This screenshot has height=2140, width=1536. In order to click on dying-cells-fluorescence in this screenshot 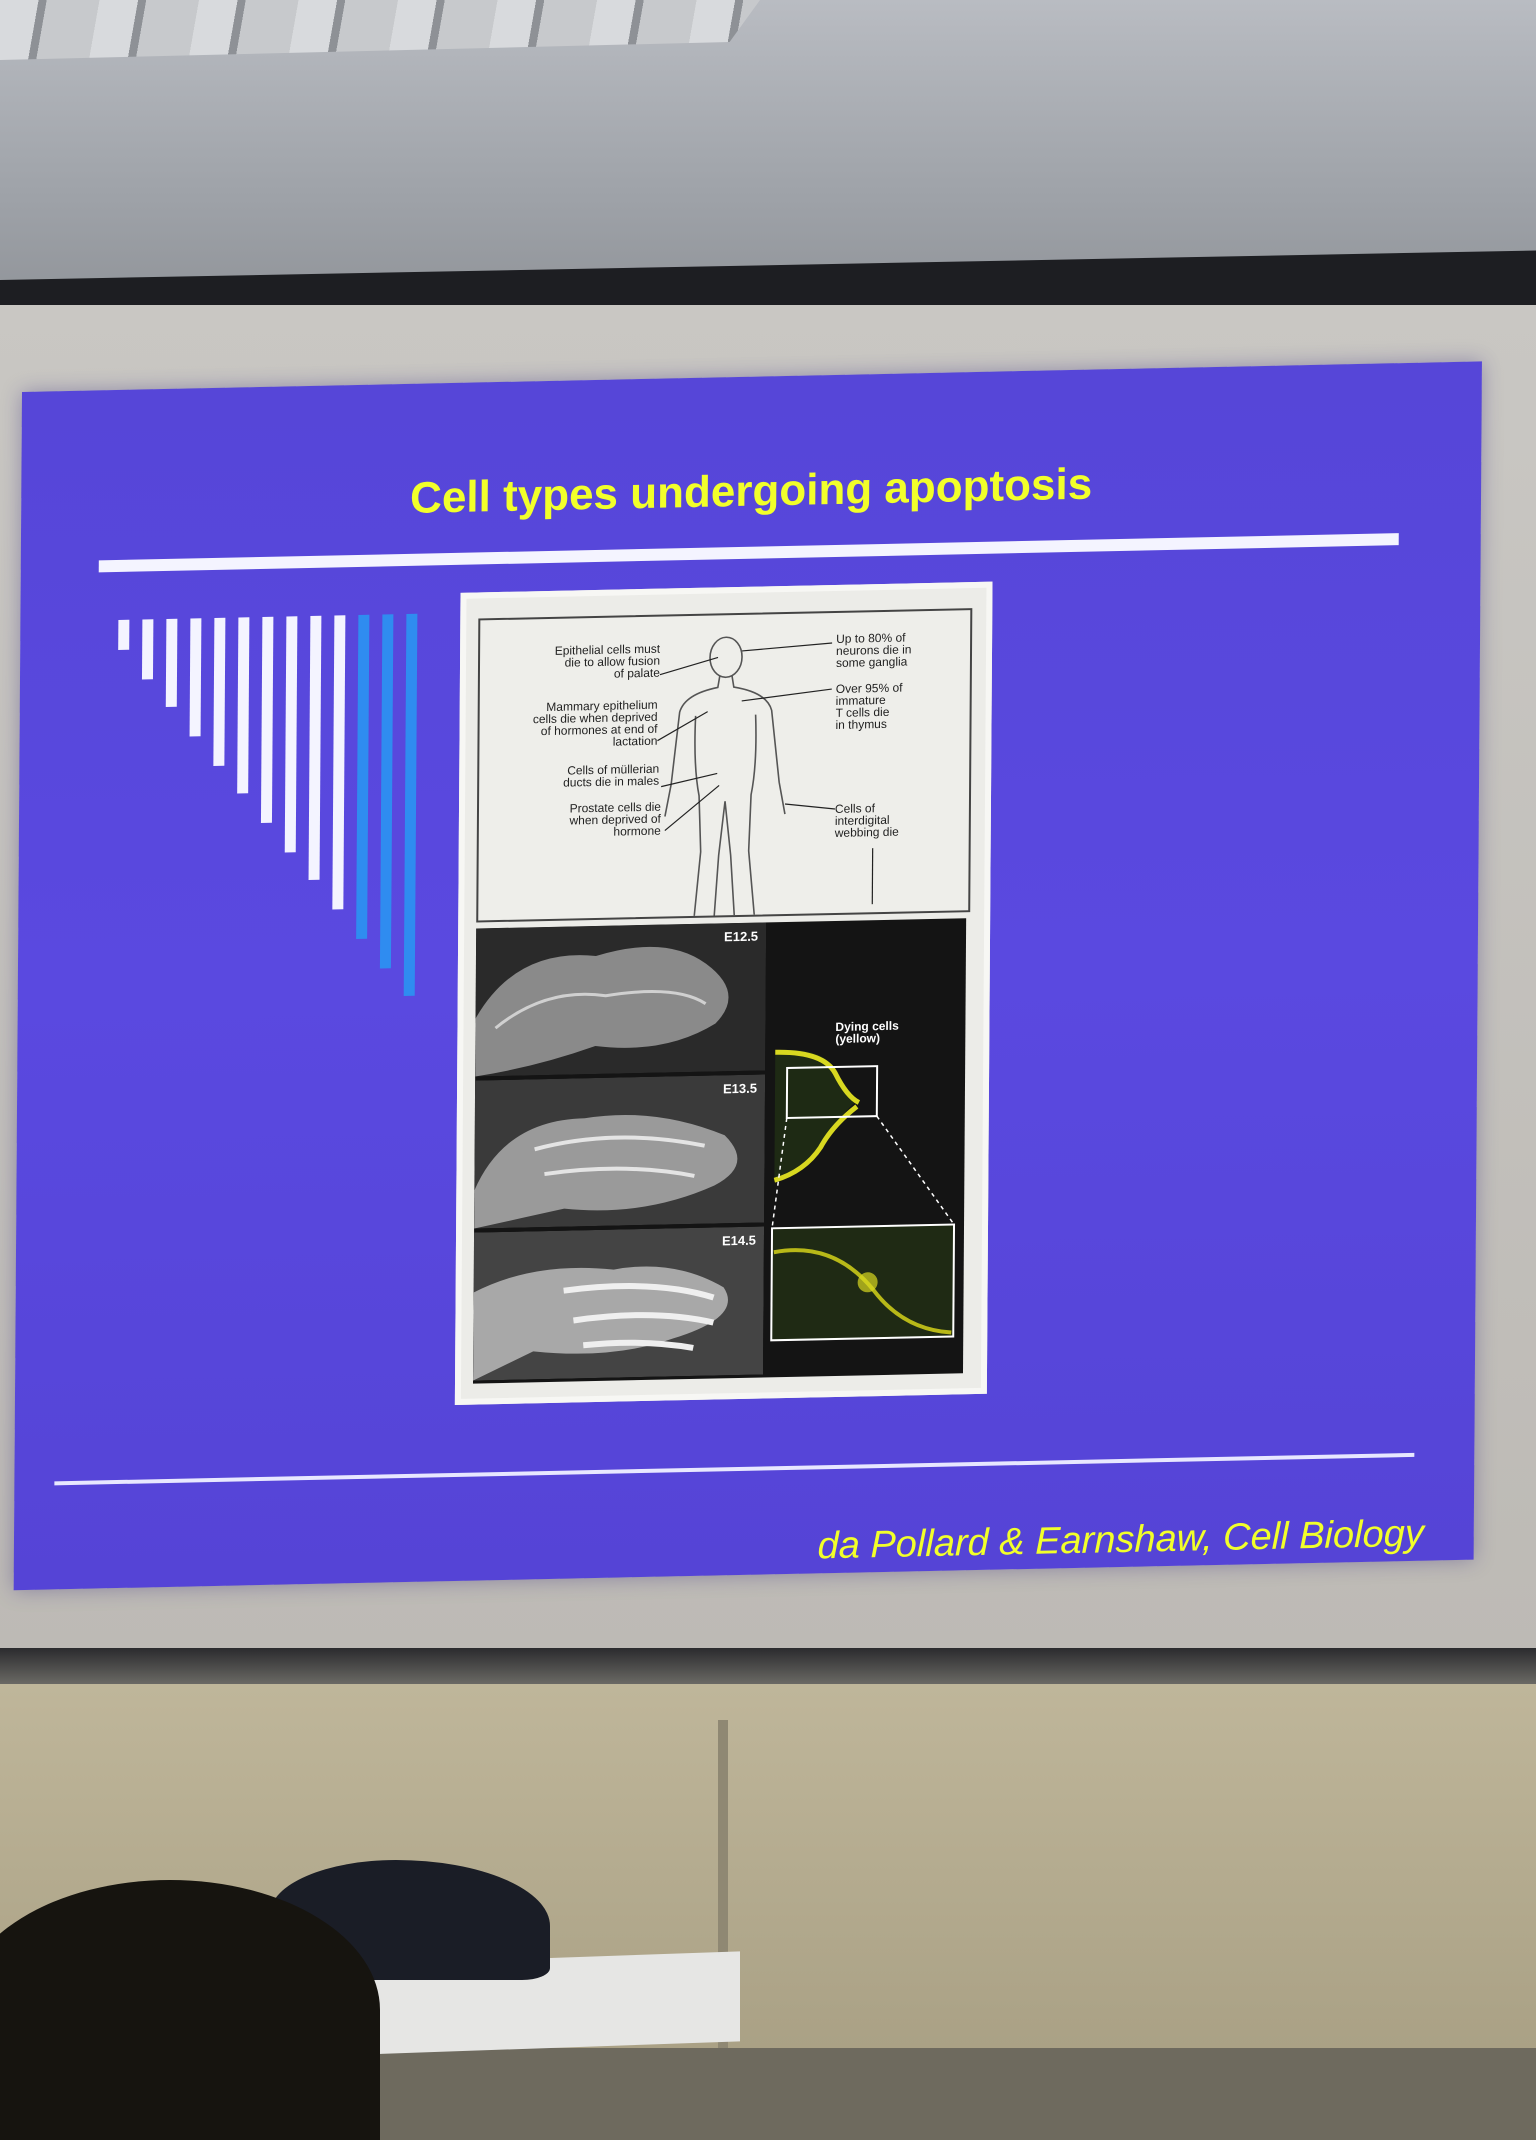, I will do `click(864, 1147)`.